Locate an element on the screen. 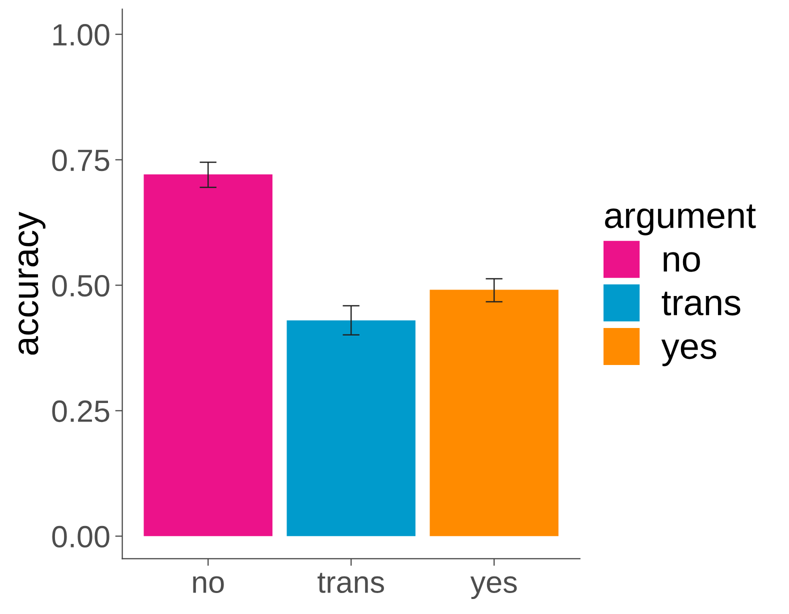 This screenshot has height=614, width=789. x-tick-label: no is located at coordinates (208, 584).